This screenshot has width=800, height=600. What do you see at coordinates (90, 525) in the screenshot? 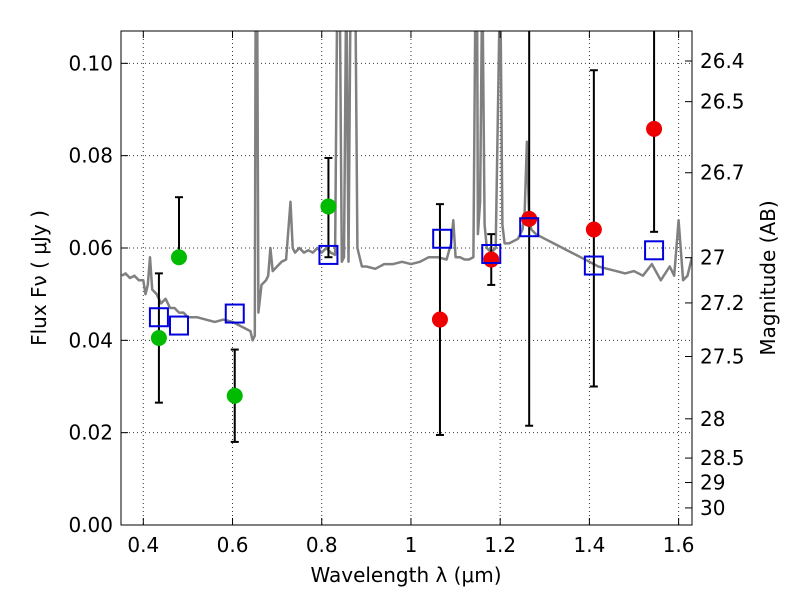
I see `y-tick-label: 0.00` at bounding box center [90, 525].